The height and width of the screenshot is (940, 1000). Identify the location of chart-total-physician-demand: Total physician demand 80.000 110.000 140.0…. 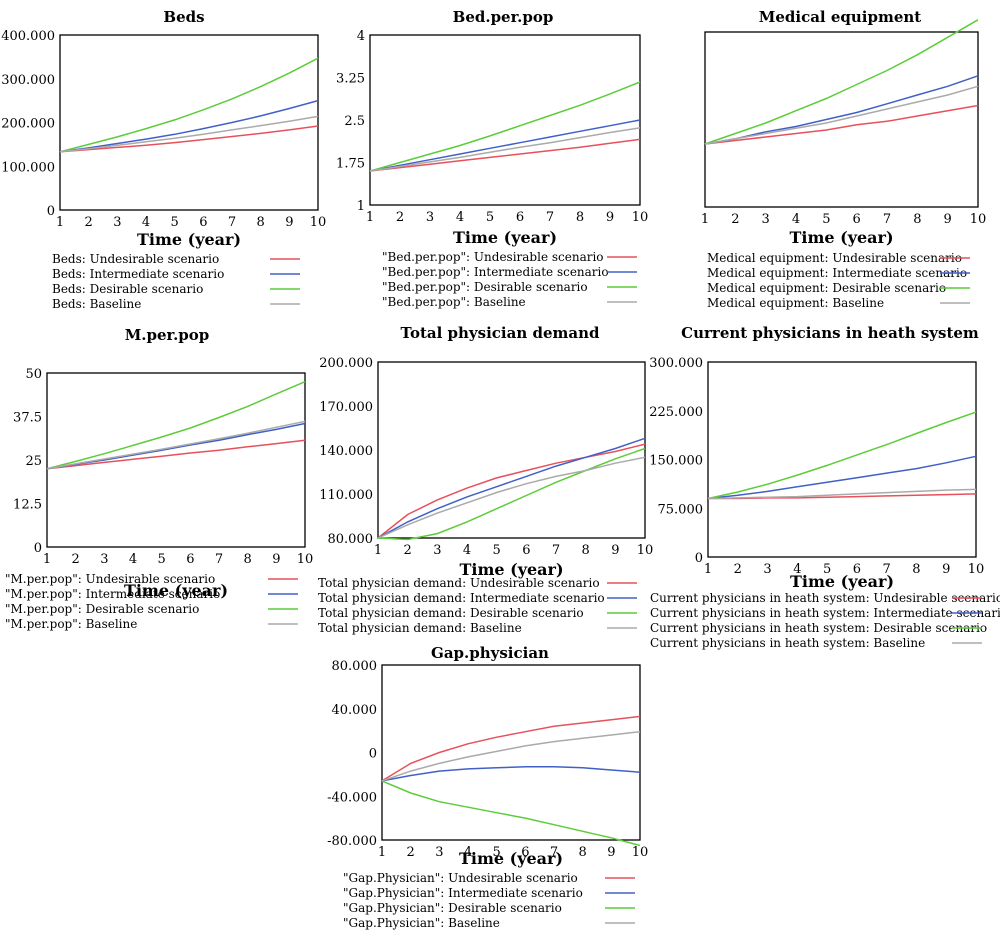
(485, 479).